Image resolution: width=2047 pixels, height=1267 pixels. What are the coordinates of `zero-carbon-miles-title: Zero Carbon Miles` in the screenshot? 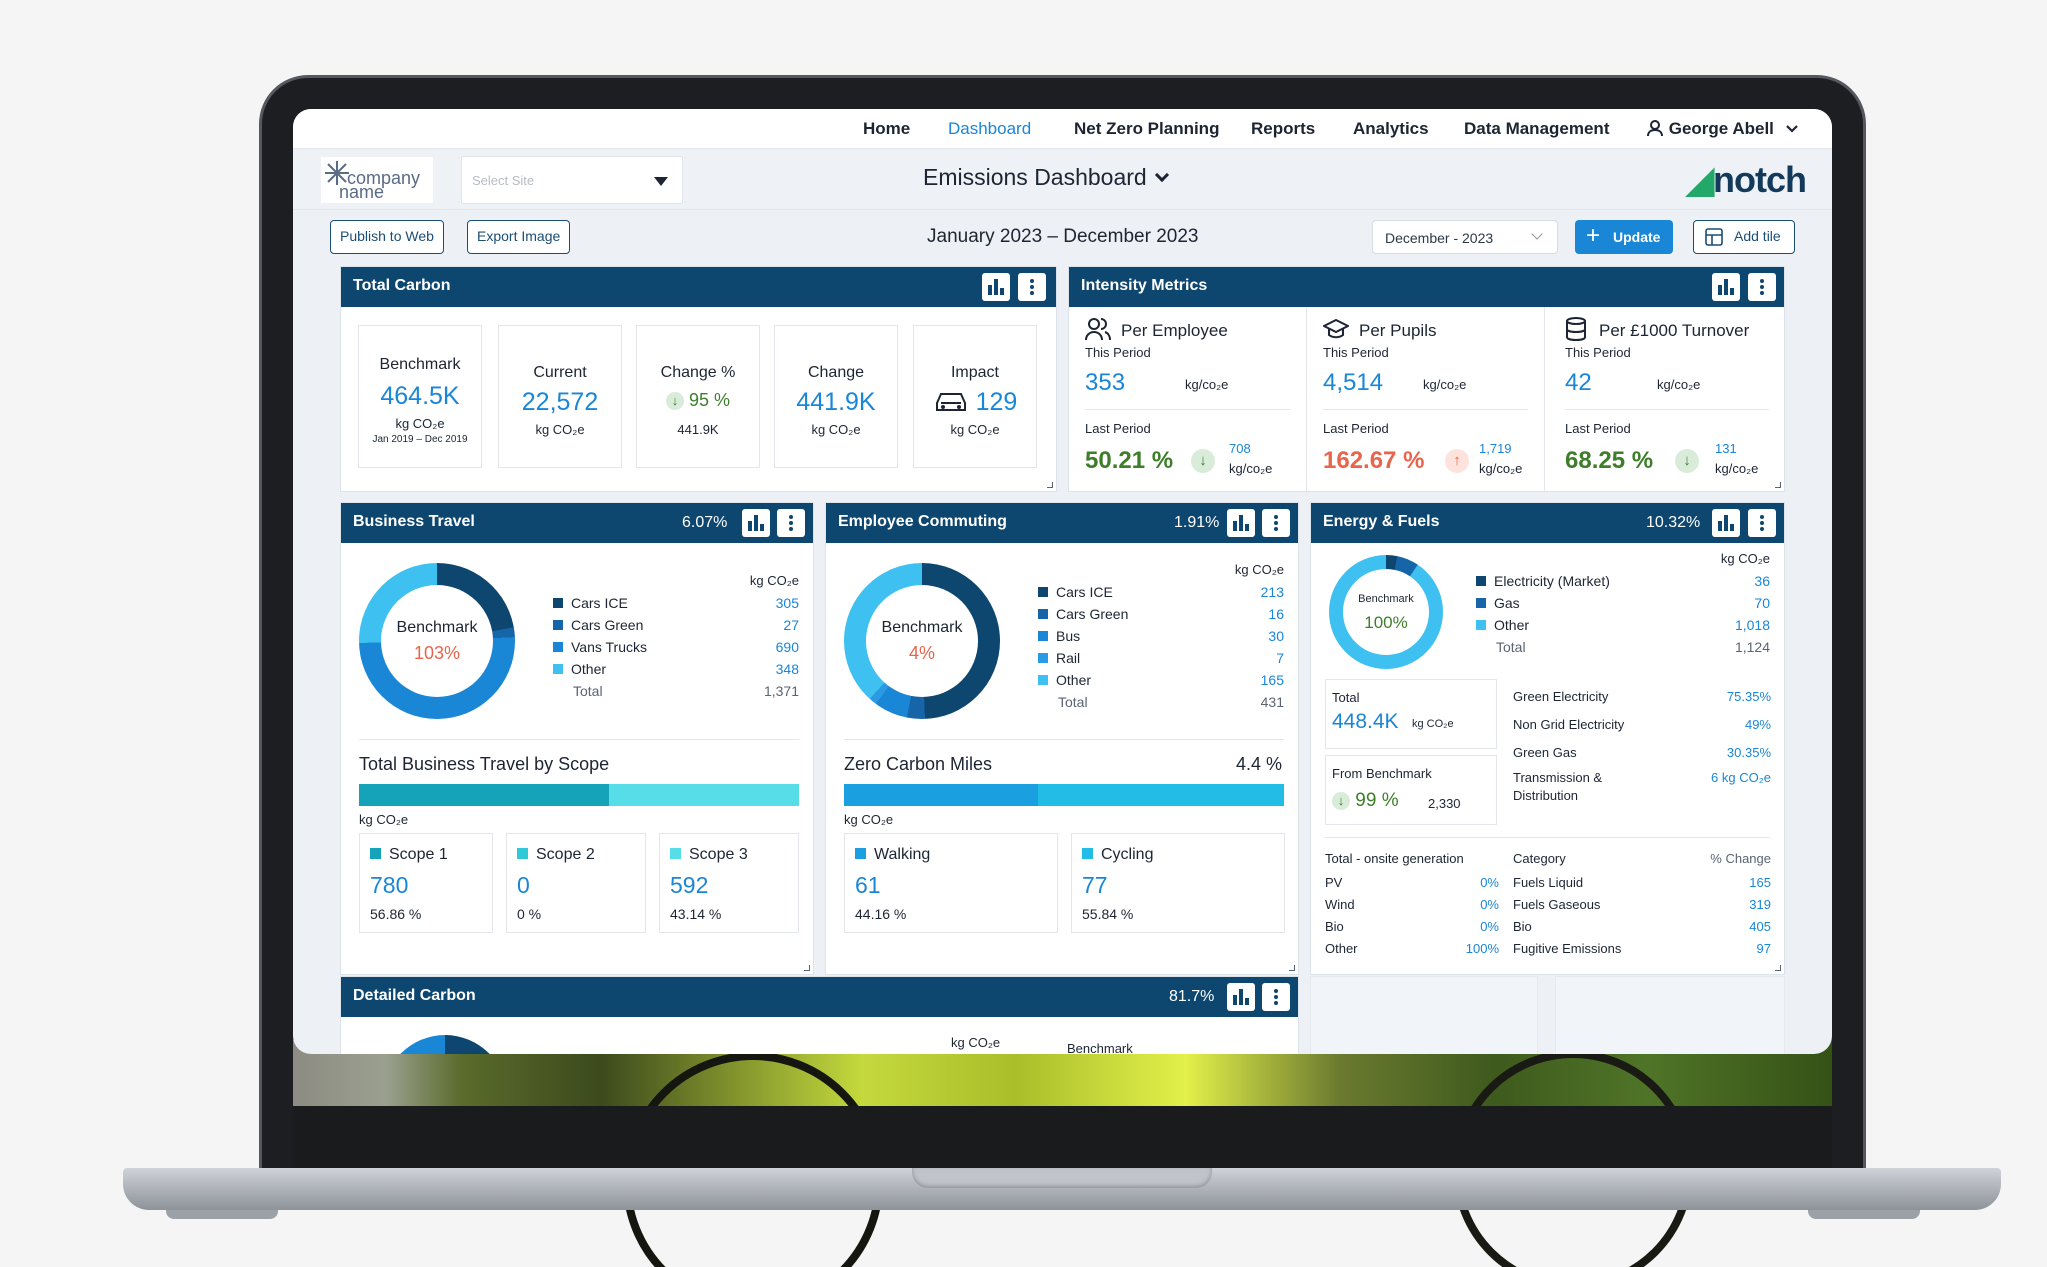 It's located at (918, 764).